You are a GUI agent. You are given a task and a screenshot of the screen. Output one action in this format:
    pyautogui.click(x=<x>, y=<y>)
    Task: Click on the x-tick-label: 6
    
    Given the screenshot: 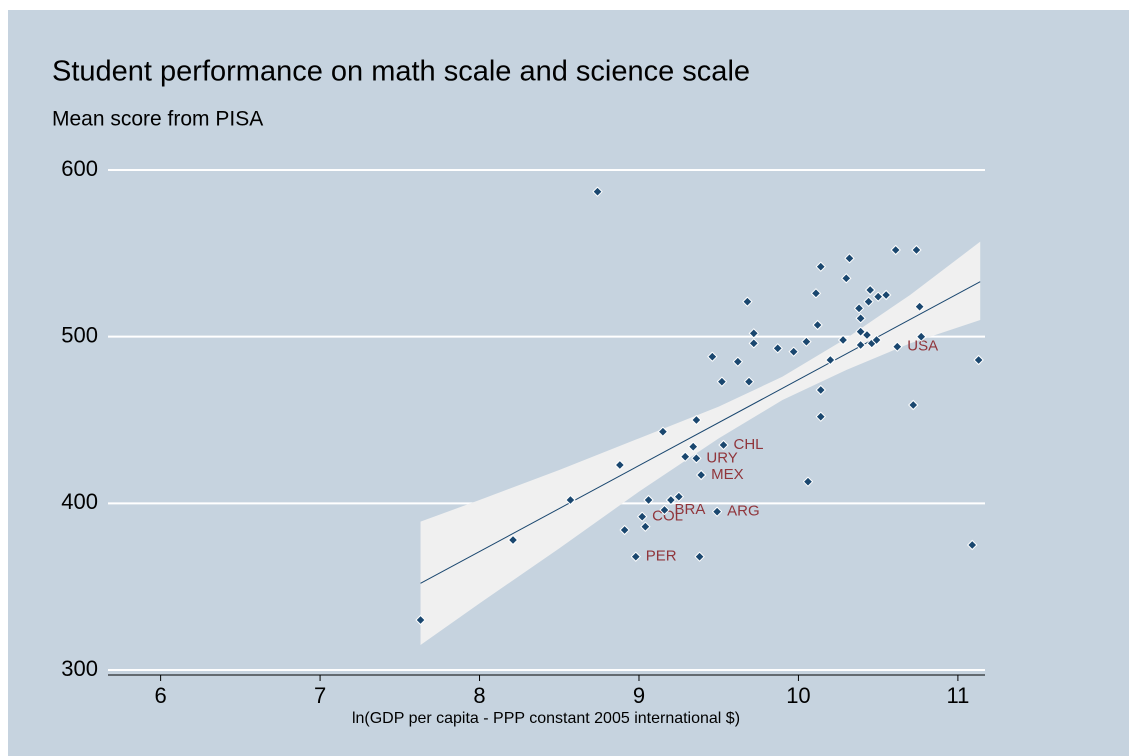 What is the action you would take?
    pyautogui.click(x=160, y=695)
    